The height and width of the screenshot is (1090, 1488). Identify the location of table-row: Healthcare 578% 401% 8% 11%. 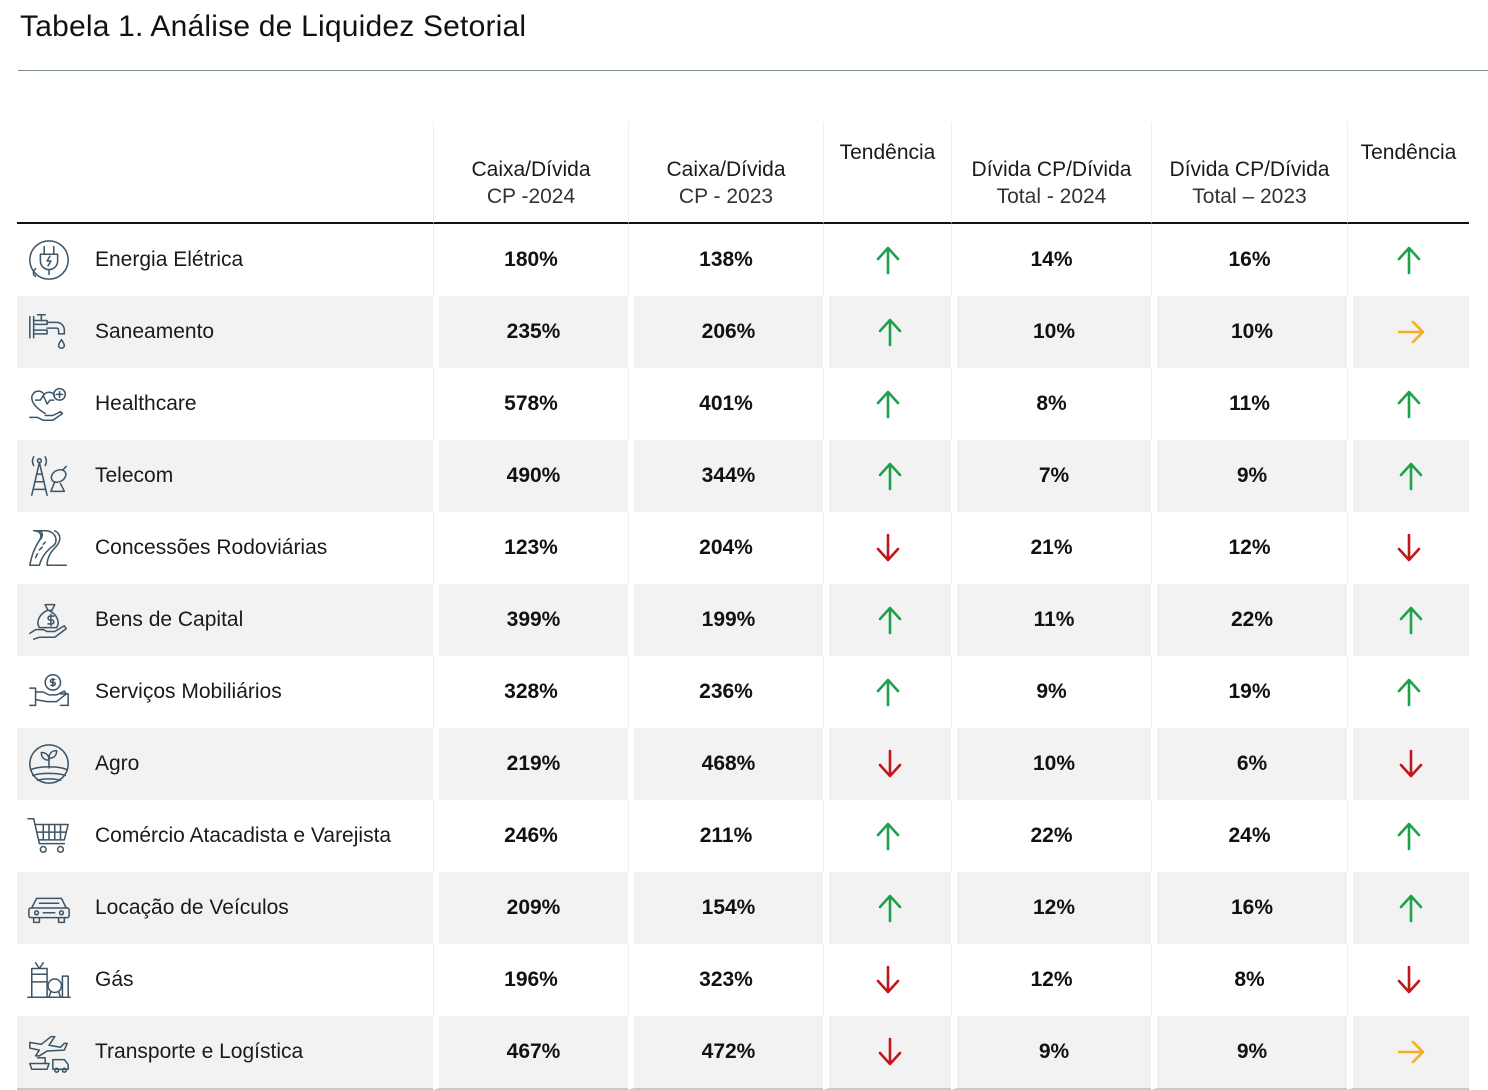
(743, 404).